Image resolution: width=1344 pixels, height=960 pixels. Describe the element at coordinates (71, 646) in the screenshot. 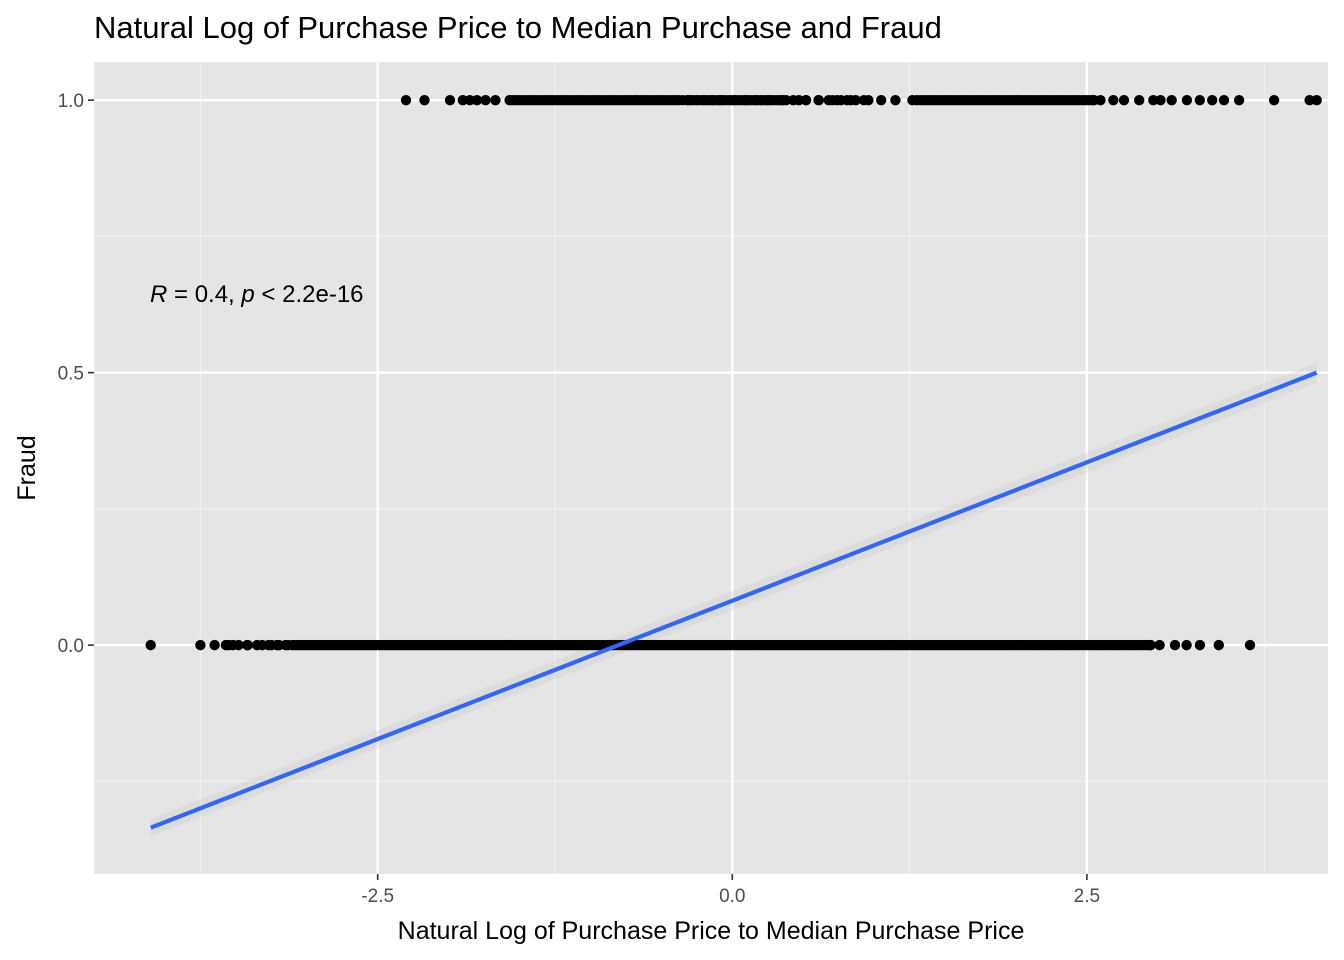

I see `y-tick-label: 0.0` at that location.